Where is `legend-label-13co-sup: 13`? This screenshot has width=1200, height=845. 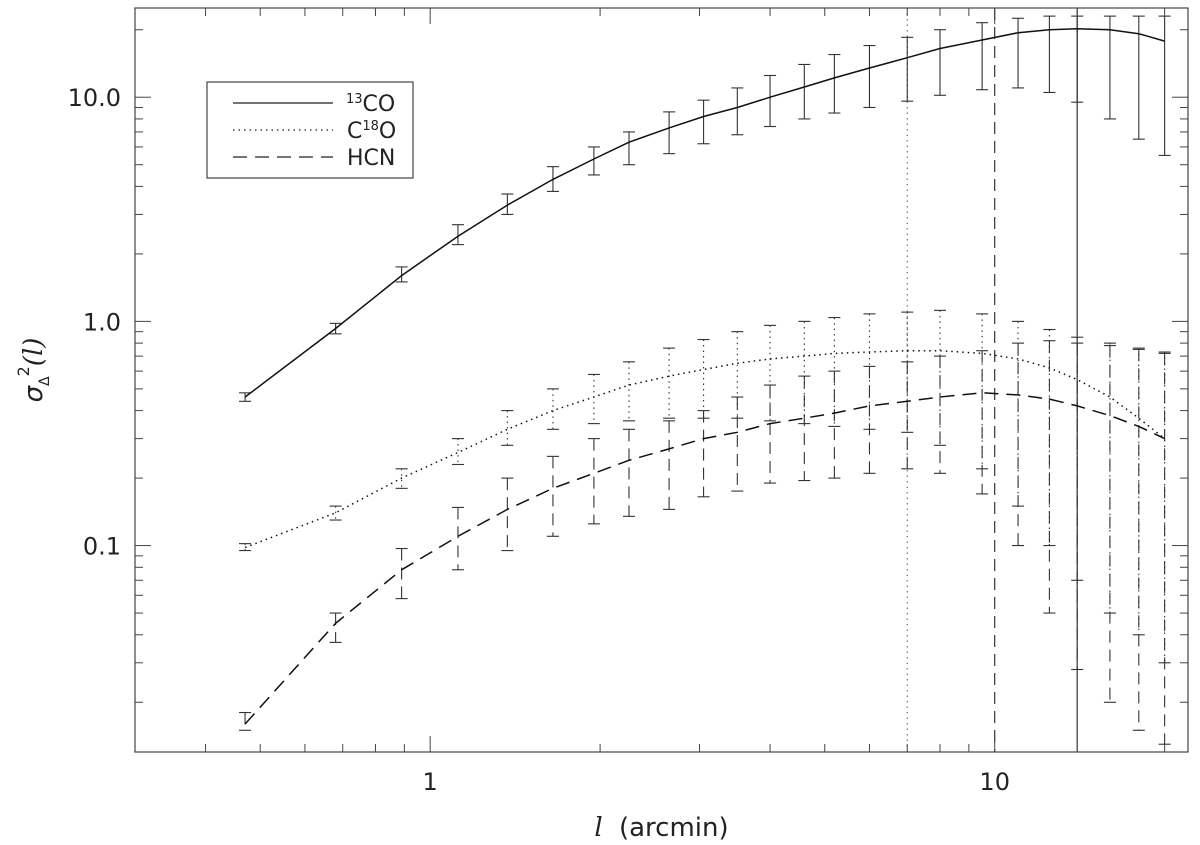 legend-label-13co-sup: 13 is located at coordinates (354, 99).